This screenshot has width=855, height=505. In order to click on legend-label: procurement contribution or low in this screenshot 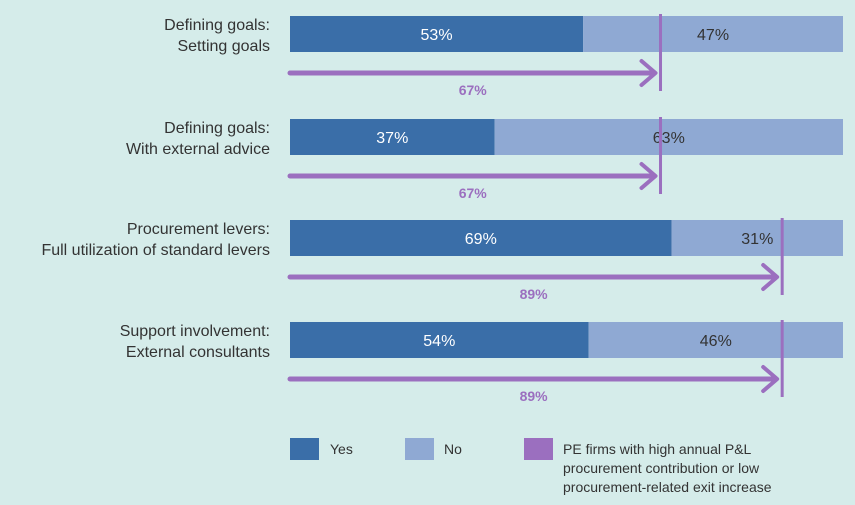, I will do `click(661, 468)`.